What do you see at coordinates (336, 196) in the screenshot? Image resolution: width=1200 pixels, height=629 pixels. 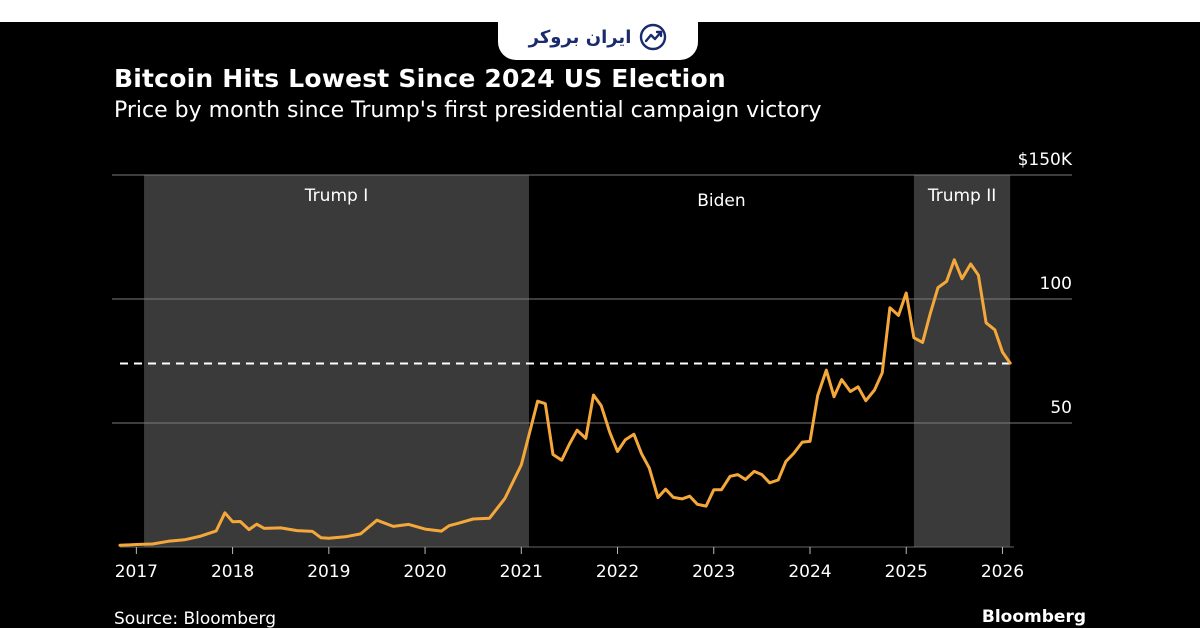 I see `period-label-0: Trump I` at bounding box center [336, 196].